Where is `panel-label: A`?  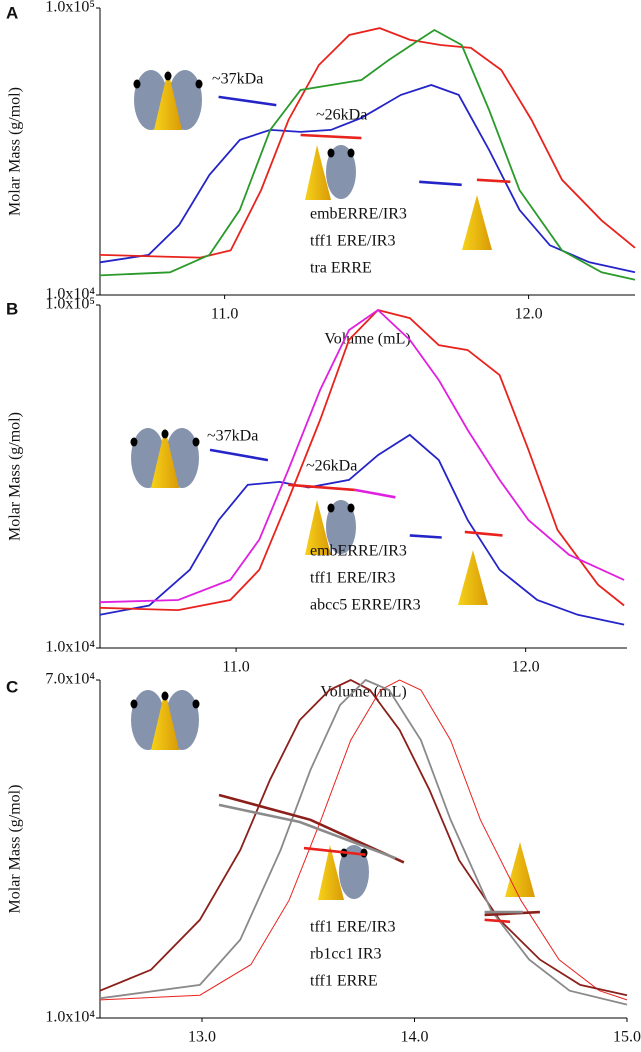
panel-label: A is located at coordinates (12, 12).